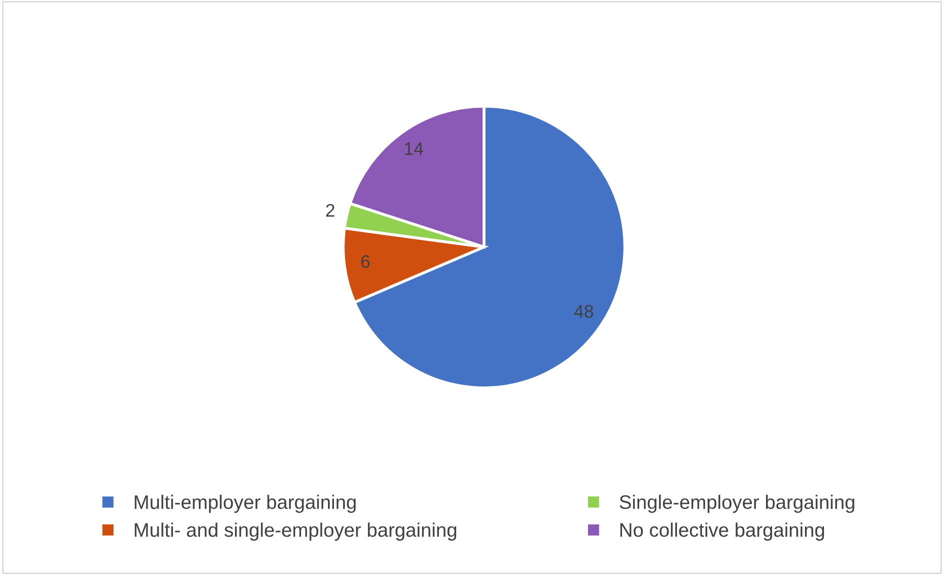 The width and height of the screenshot is (944, 575). Describe the element at coordinates (722, 531) in the screenshot. I see `legend-label: No collective bargaining` at that location.